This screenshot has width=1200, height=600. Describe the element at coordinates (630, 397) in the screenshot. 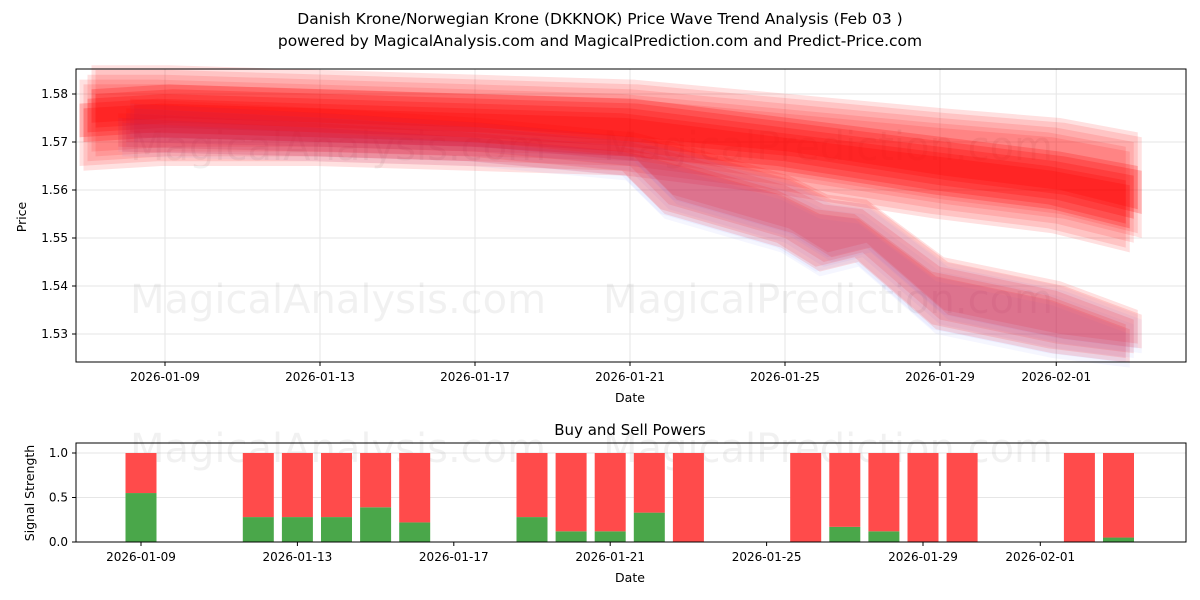

I see `price-x-label: Date` at that location.